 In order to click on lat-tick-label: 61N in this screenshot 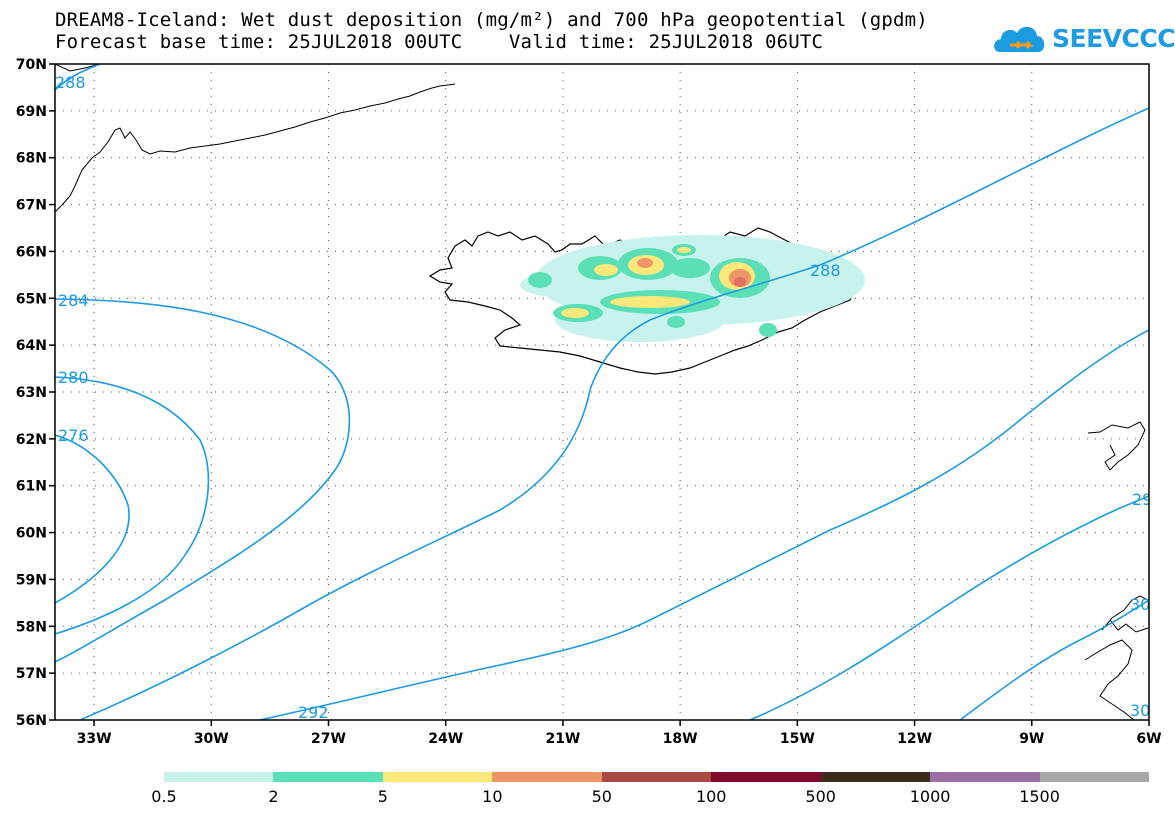, I will do `click(31, 487)`.